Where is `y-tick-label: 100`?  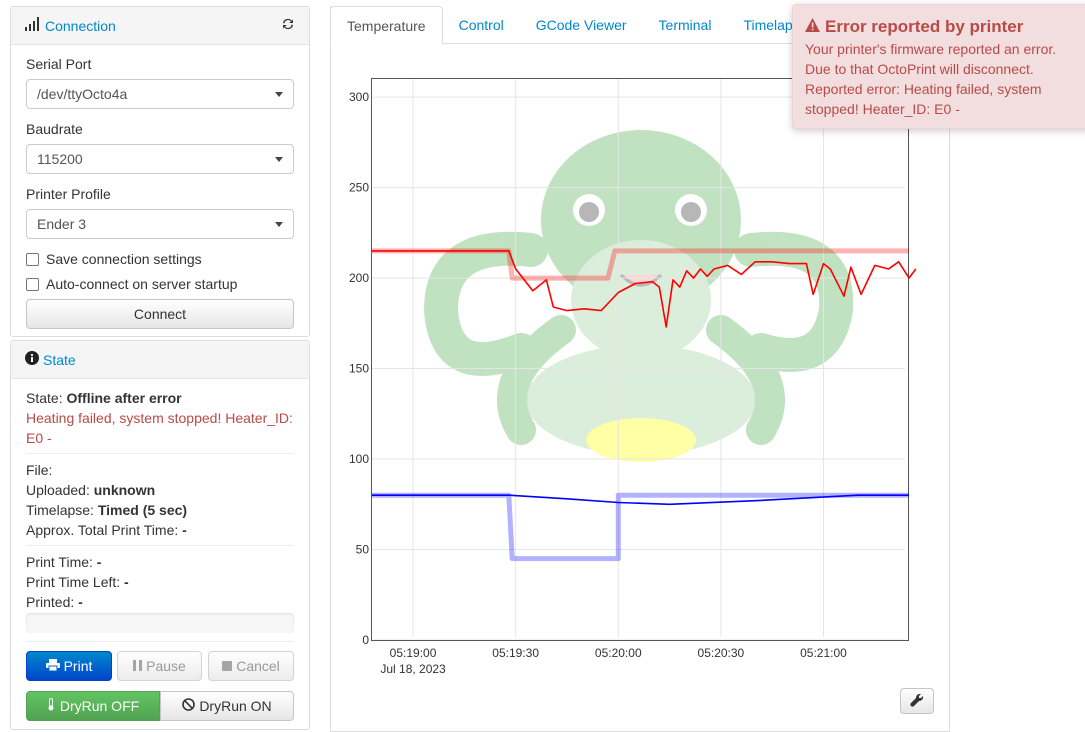 y-tick-label: 100 is located at coordinates (359, 459).